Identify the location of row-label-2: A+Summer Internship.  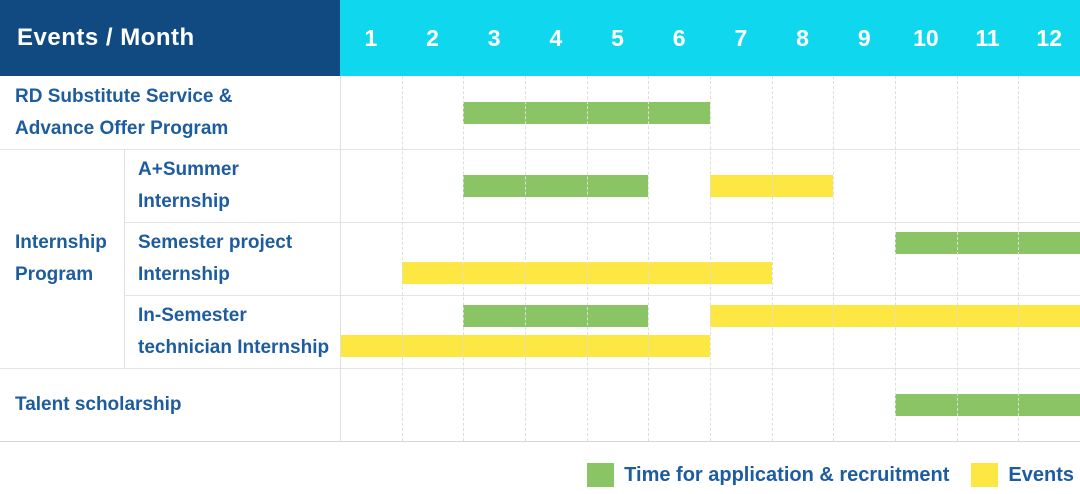
(237, 185).